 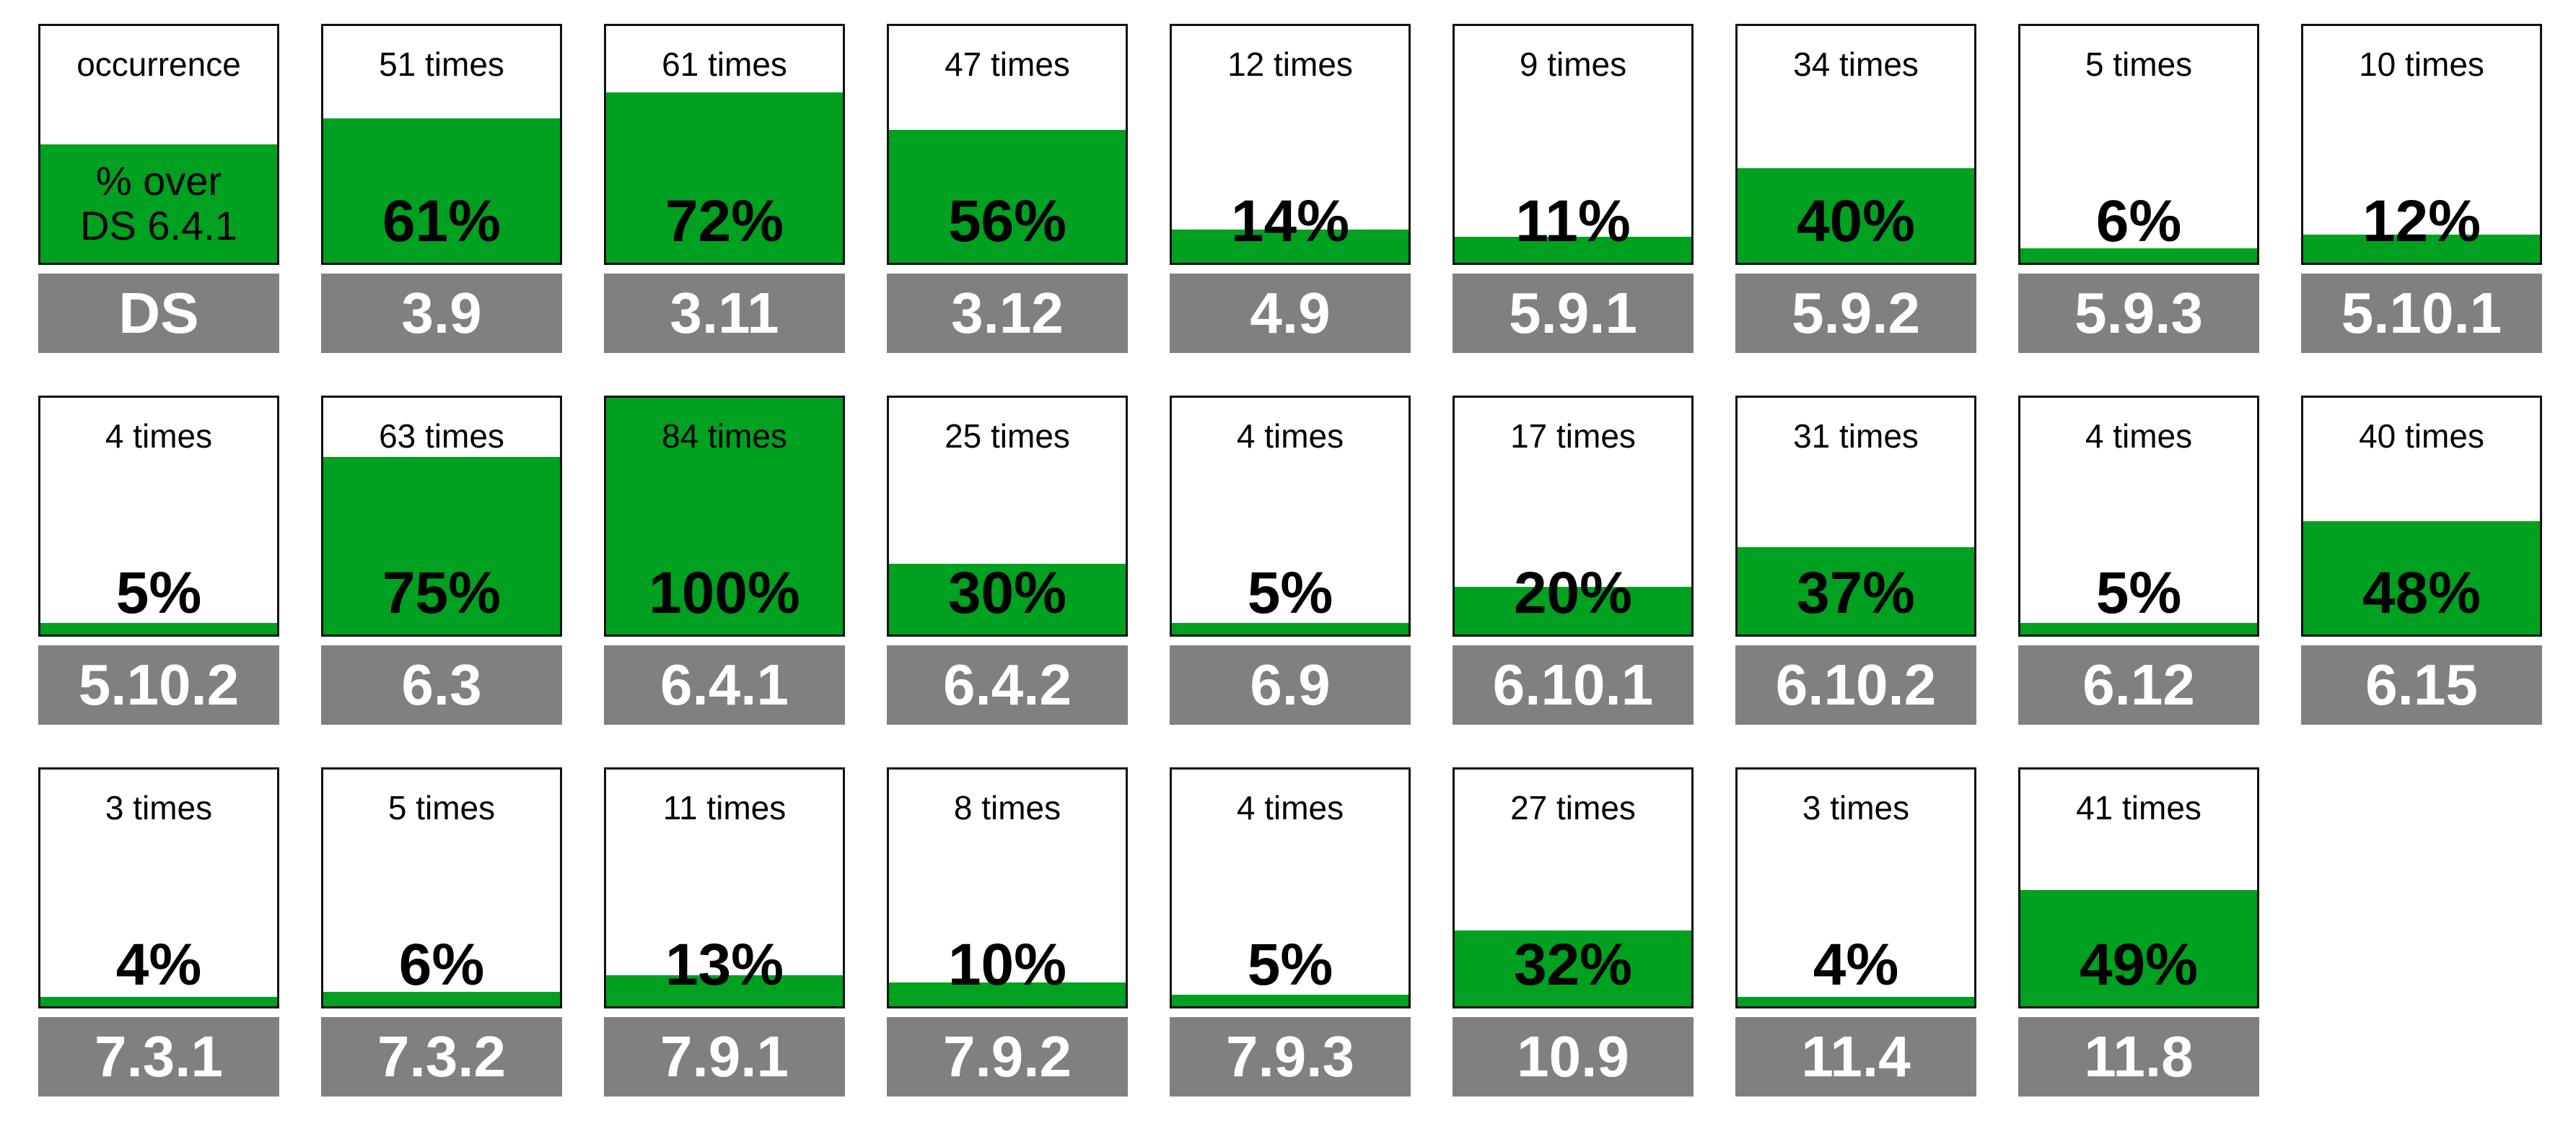 I want to click on legend-pct-label: % over DS 6.4.1, so click(x=158, y=204).